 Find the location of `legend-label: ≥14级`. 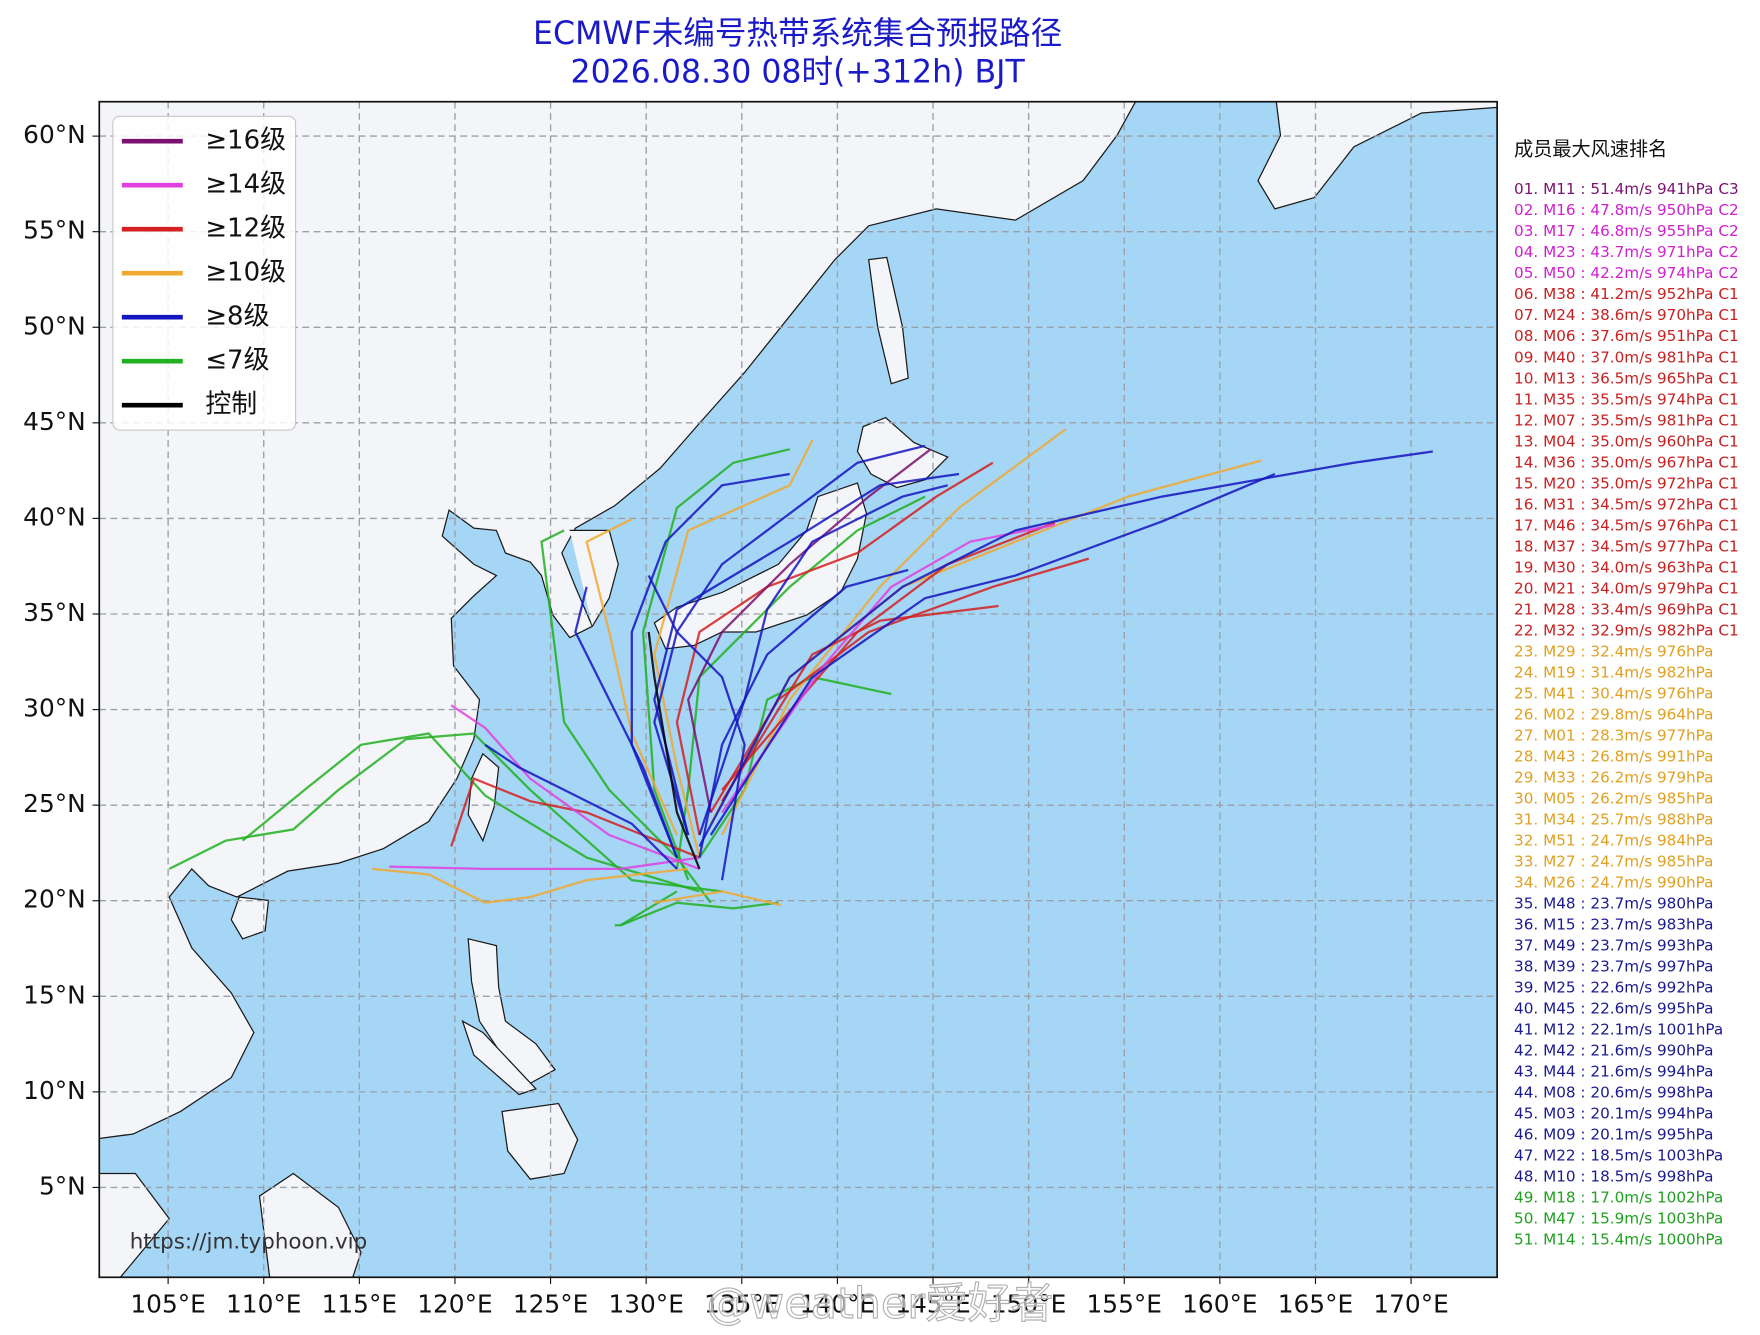

legend-label: ≥14级 is located at coordinates (245, 185).